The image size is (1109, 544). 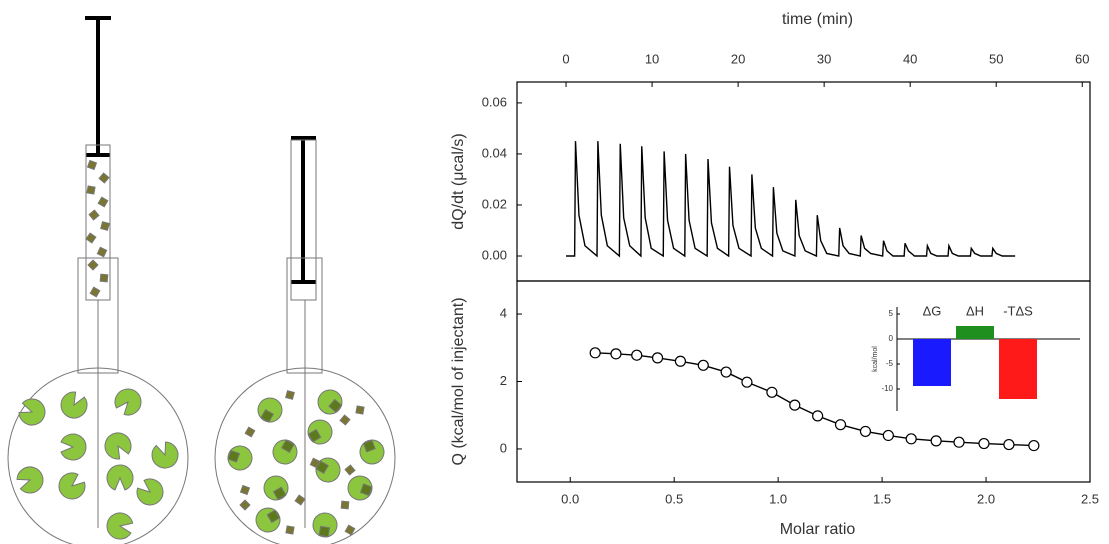 What do you see at coordinates (652, 58) in the screenshot?
I see `x-tick-label: 10` at bounding box center [652, 58].